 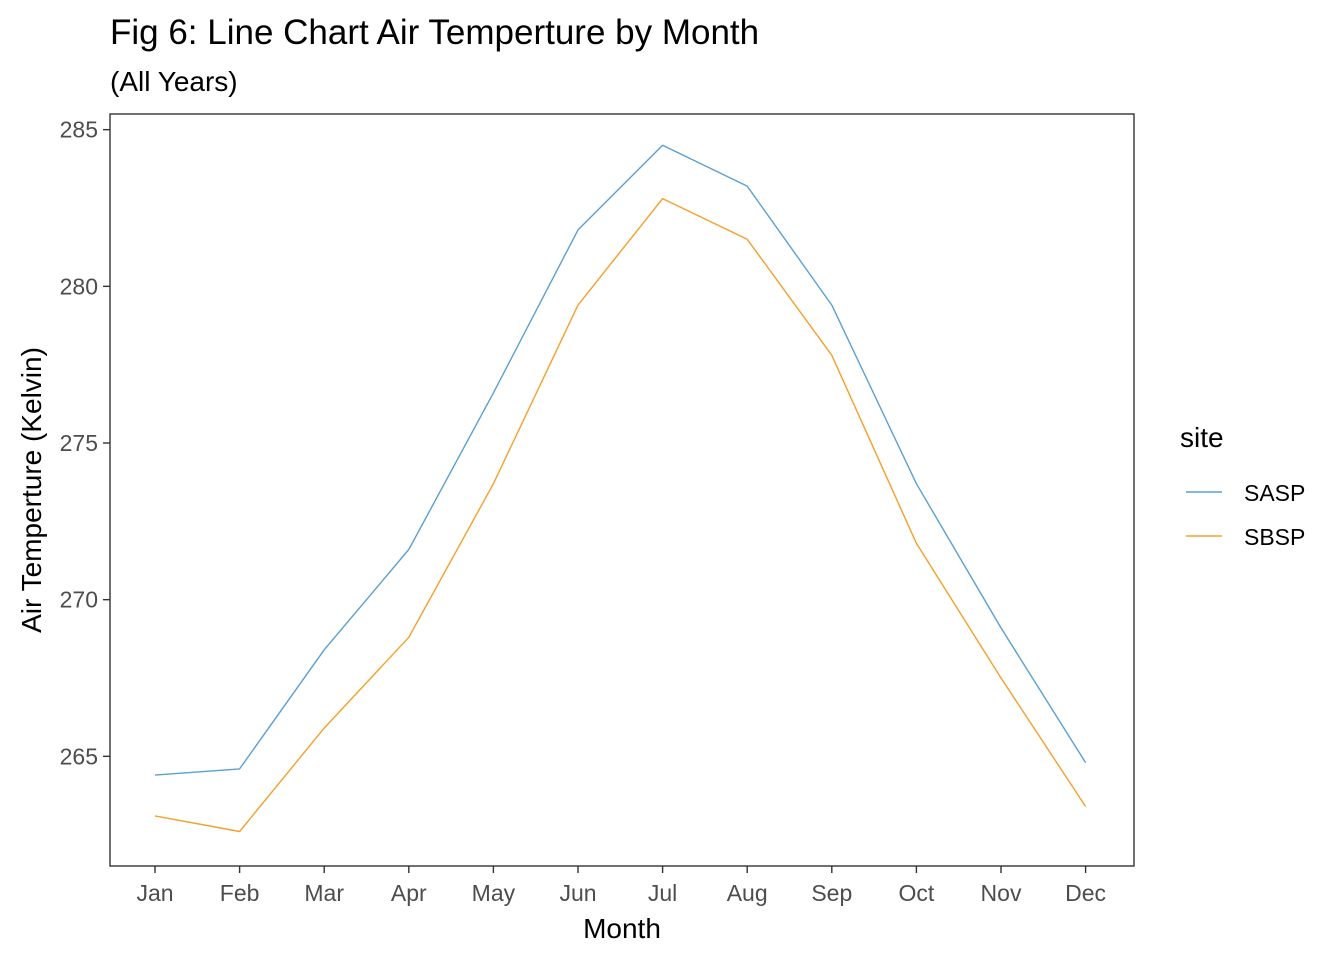 What do you see at coordinates (174, 81) in the screenshot?
I see `chart-subtitle: (All Years)` at bounding box center [174, 81].